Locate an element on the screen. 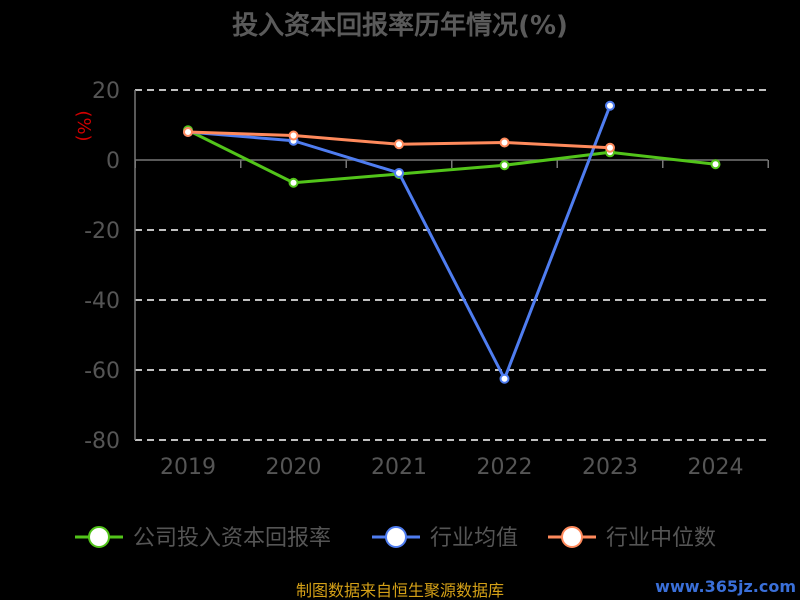 The height and width of the screenshot is (600, 800). legend-item: 公司投入资本回报率 is located at coordinates (203, 538).